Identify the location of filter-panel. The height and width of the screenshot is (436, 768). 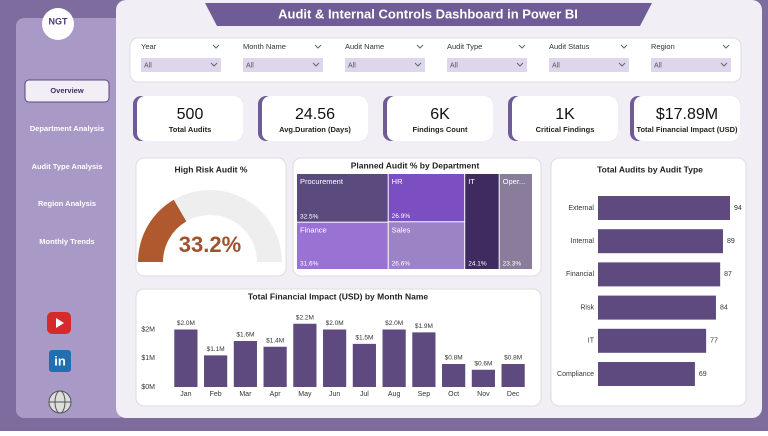
(435, 60).